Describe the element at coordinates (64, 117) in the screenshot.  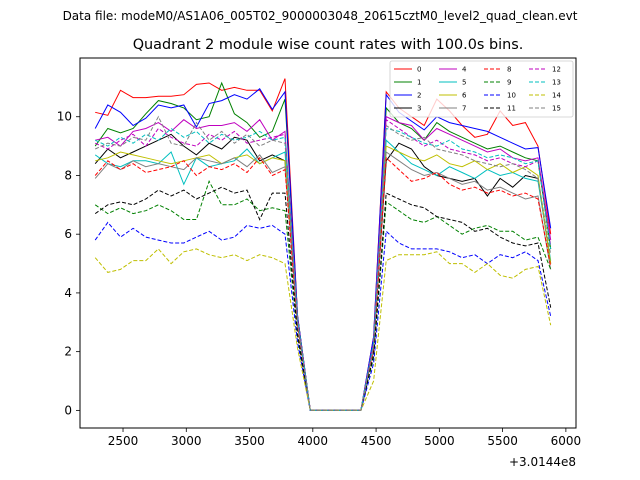
I see `y-tick-label: 10` at that location.